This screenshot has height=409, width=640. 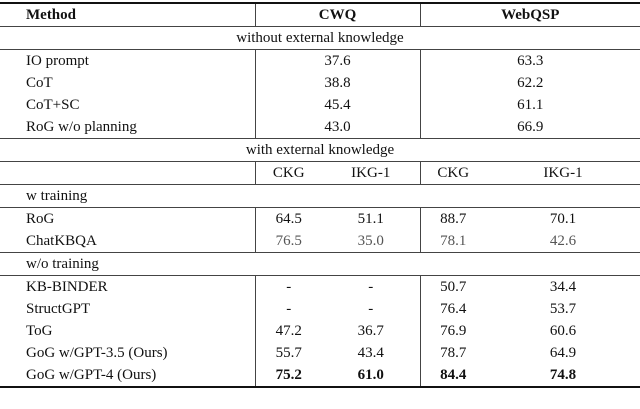 I want to click on table-row: CKG IKG-1 CKG IKG-1, so click(x=320, y=173).